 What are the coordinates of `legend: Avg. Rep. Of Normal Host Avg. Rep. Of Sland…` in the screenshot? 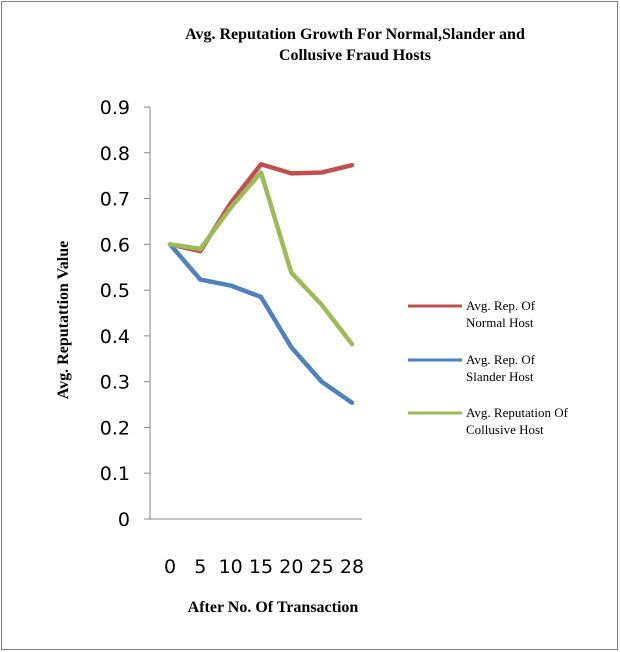 It's located at (488, 367).